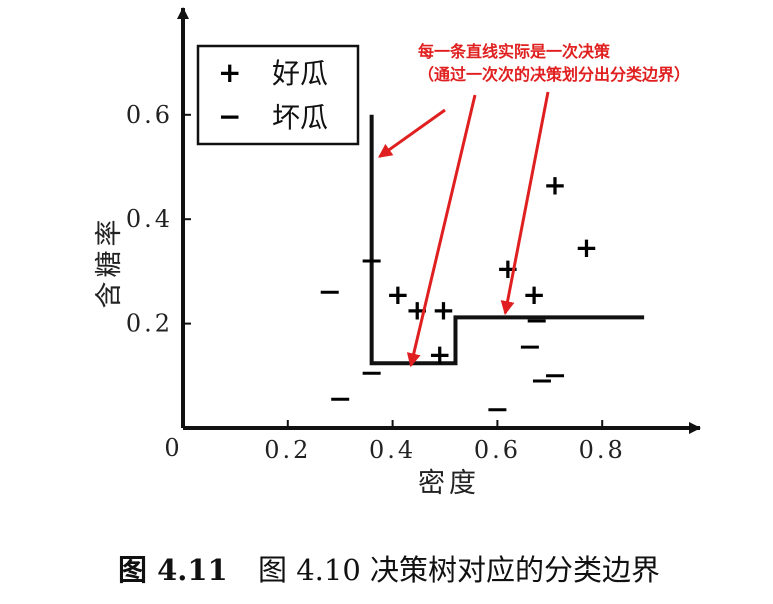 The height and width of the screenshot is (604, 773). Describe the element at coordinates (229, 116) in the screenshot. I see `legend-symbol-bad: −` at that location.